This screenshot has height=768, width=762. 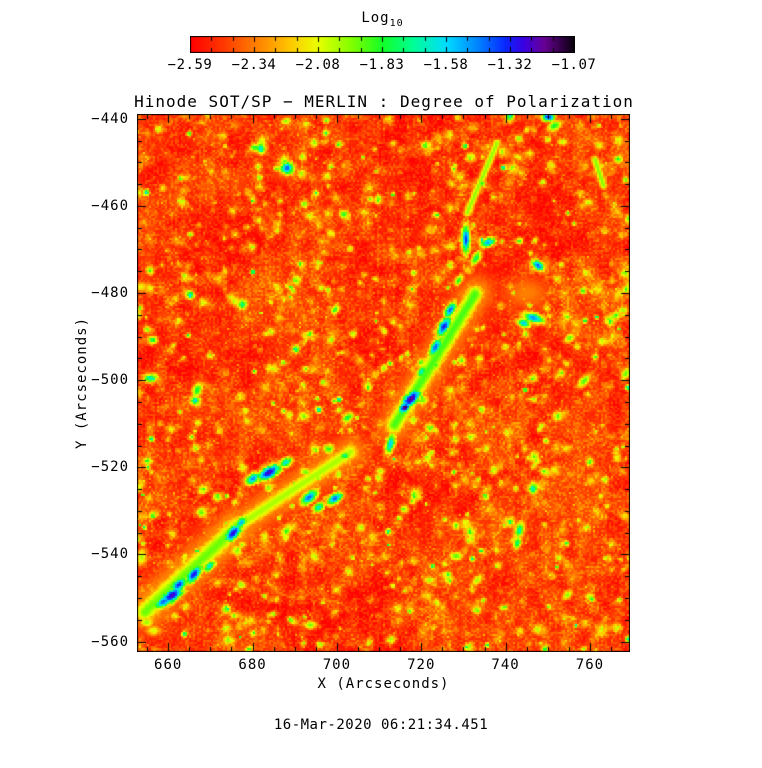 What do you see at coordinates (510, 65) in the screenshot?
I see `colorbar-tick-label: −1.32` at bounding box center [510, 65].